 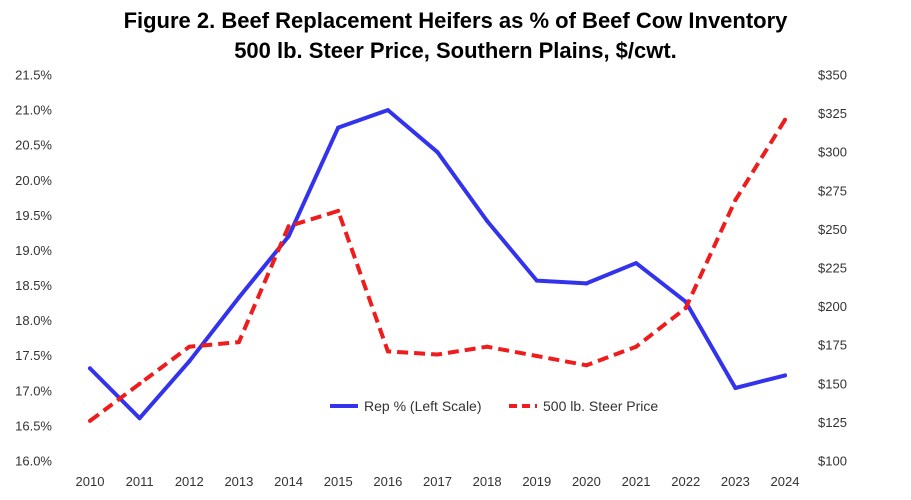 What do you see at coordinates (832, 229) in the screenshot?
I see `right-tick-label: $250` at bounding box center [832, 229].